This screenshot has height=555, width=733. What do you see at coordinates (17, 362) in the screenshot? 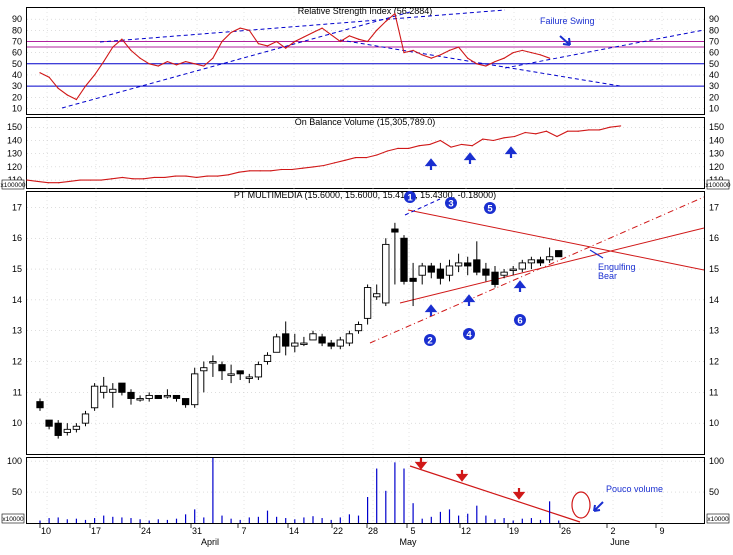
I see `price-ytick-left: 12` at bounding box center [17, 362].